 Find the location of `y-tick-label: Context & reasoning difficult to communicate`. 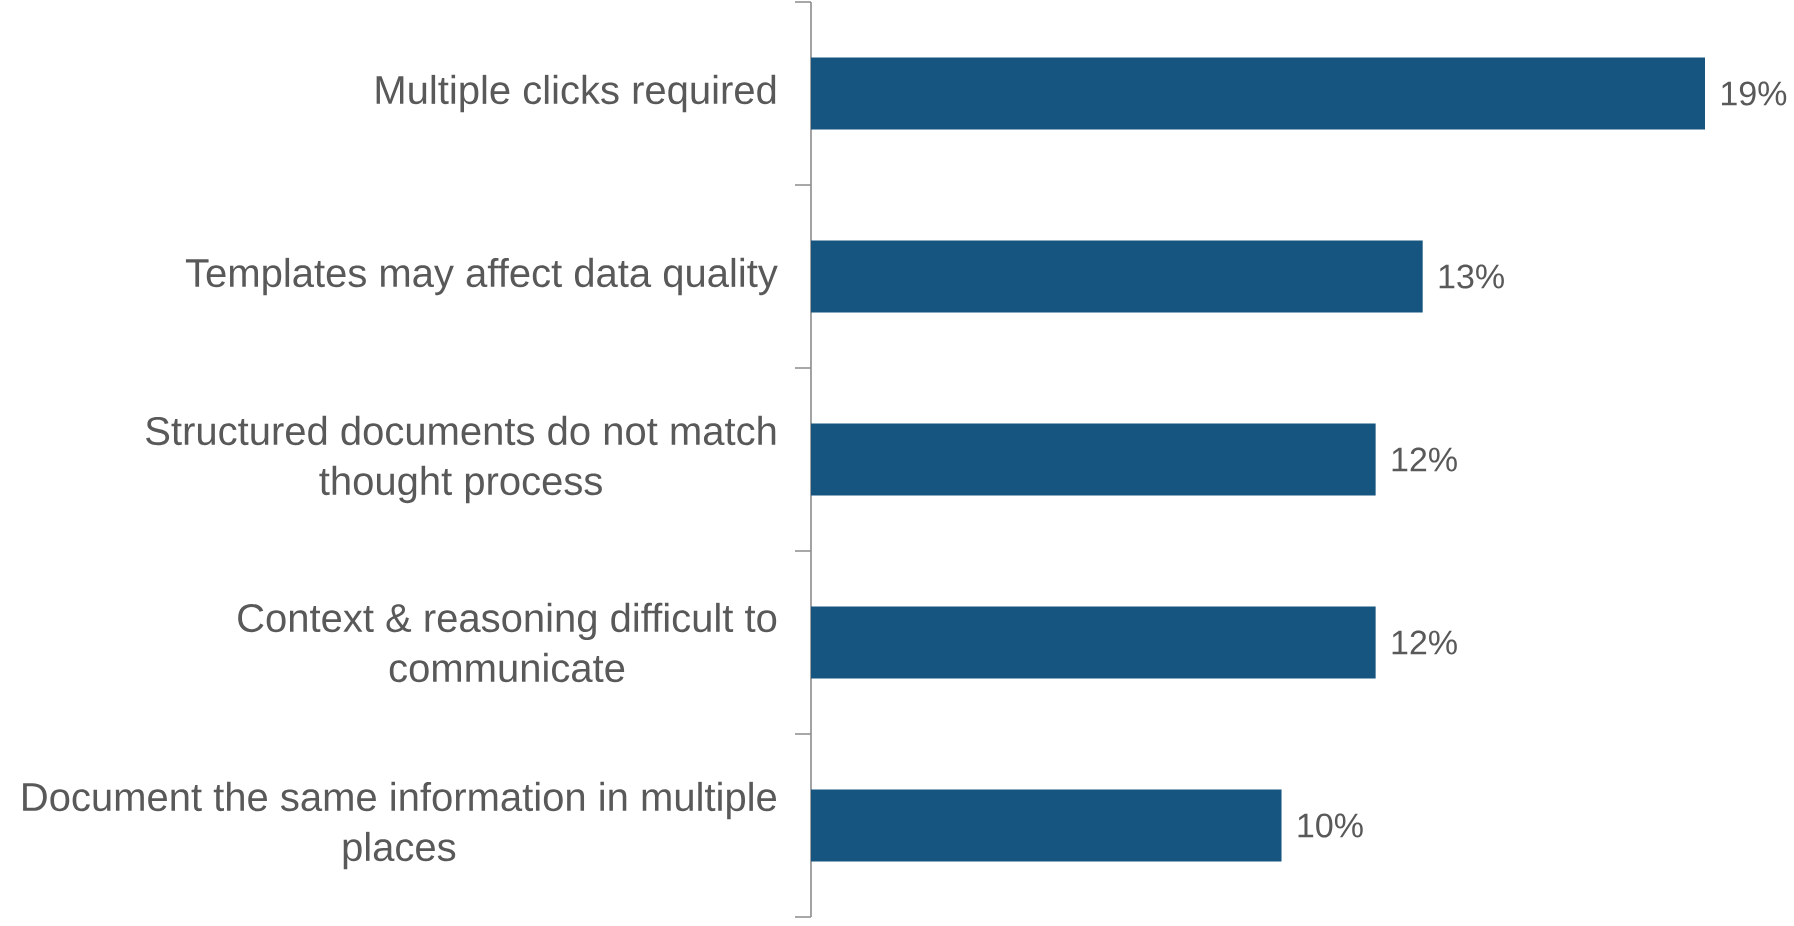

y-tick-label: Context & reasoning difficult to communicate is located at coordinates (507, 642).